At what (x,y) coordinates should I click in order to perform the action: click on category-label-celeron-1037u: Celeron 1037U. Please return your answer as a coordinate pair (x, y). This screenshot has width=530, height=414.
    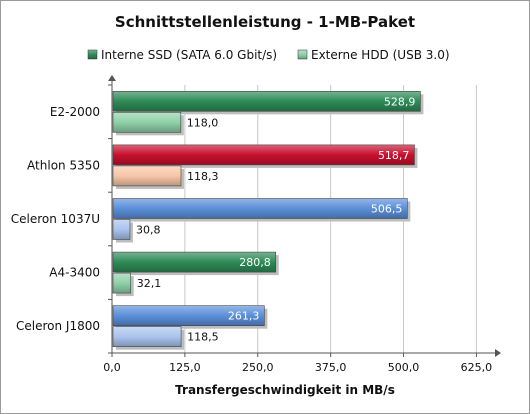
    Looking at the image, I should click on (55, 219).